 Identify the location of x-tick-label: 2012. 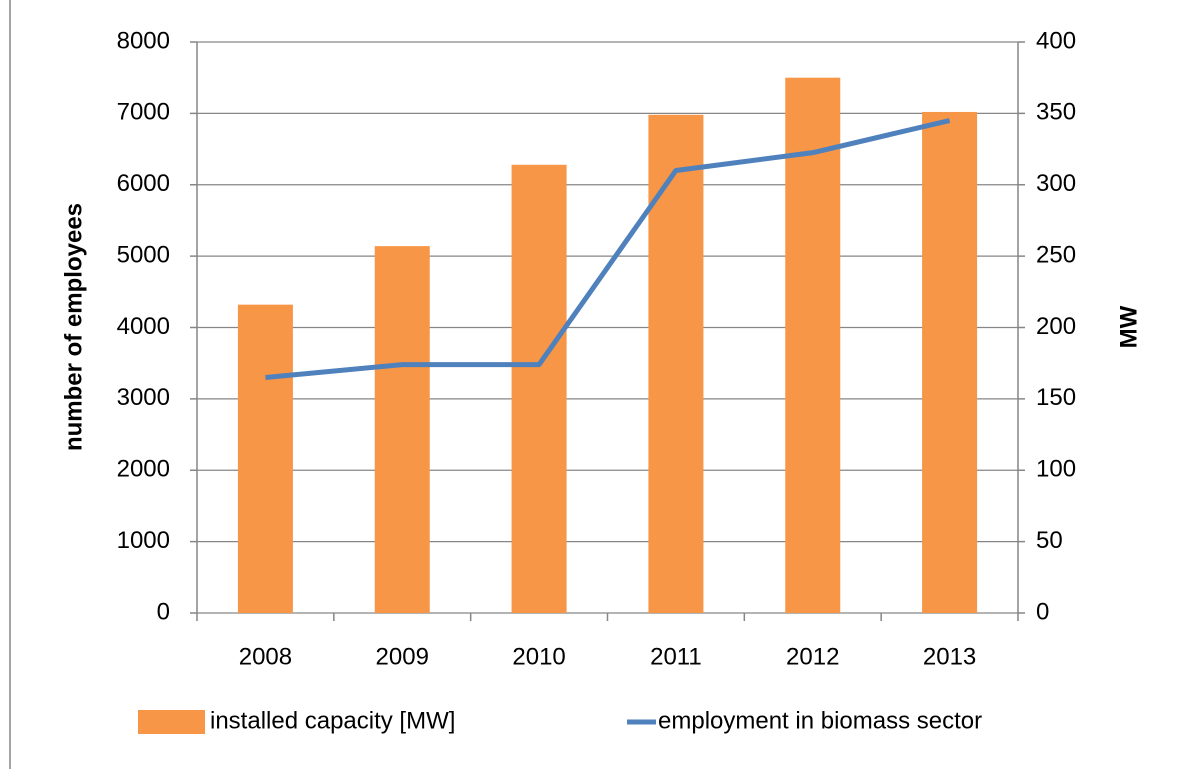
(812, 656).